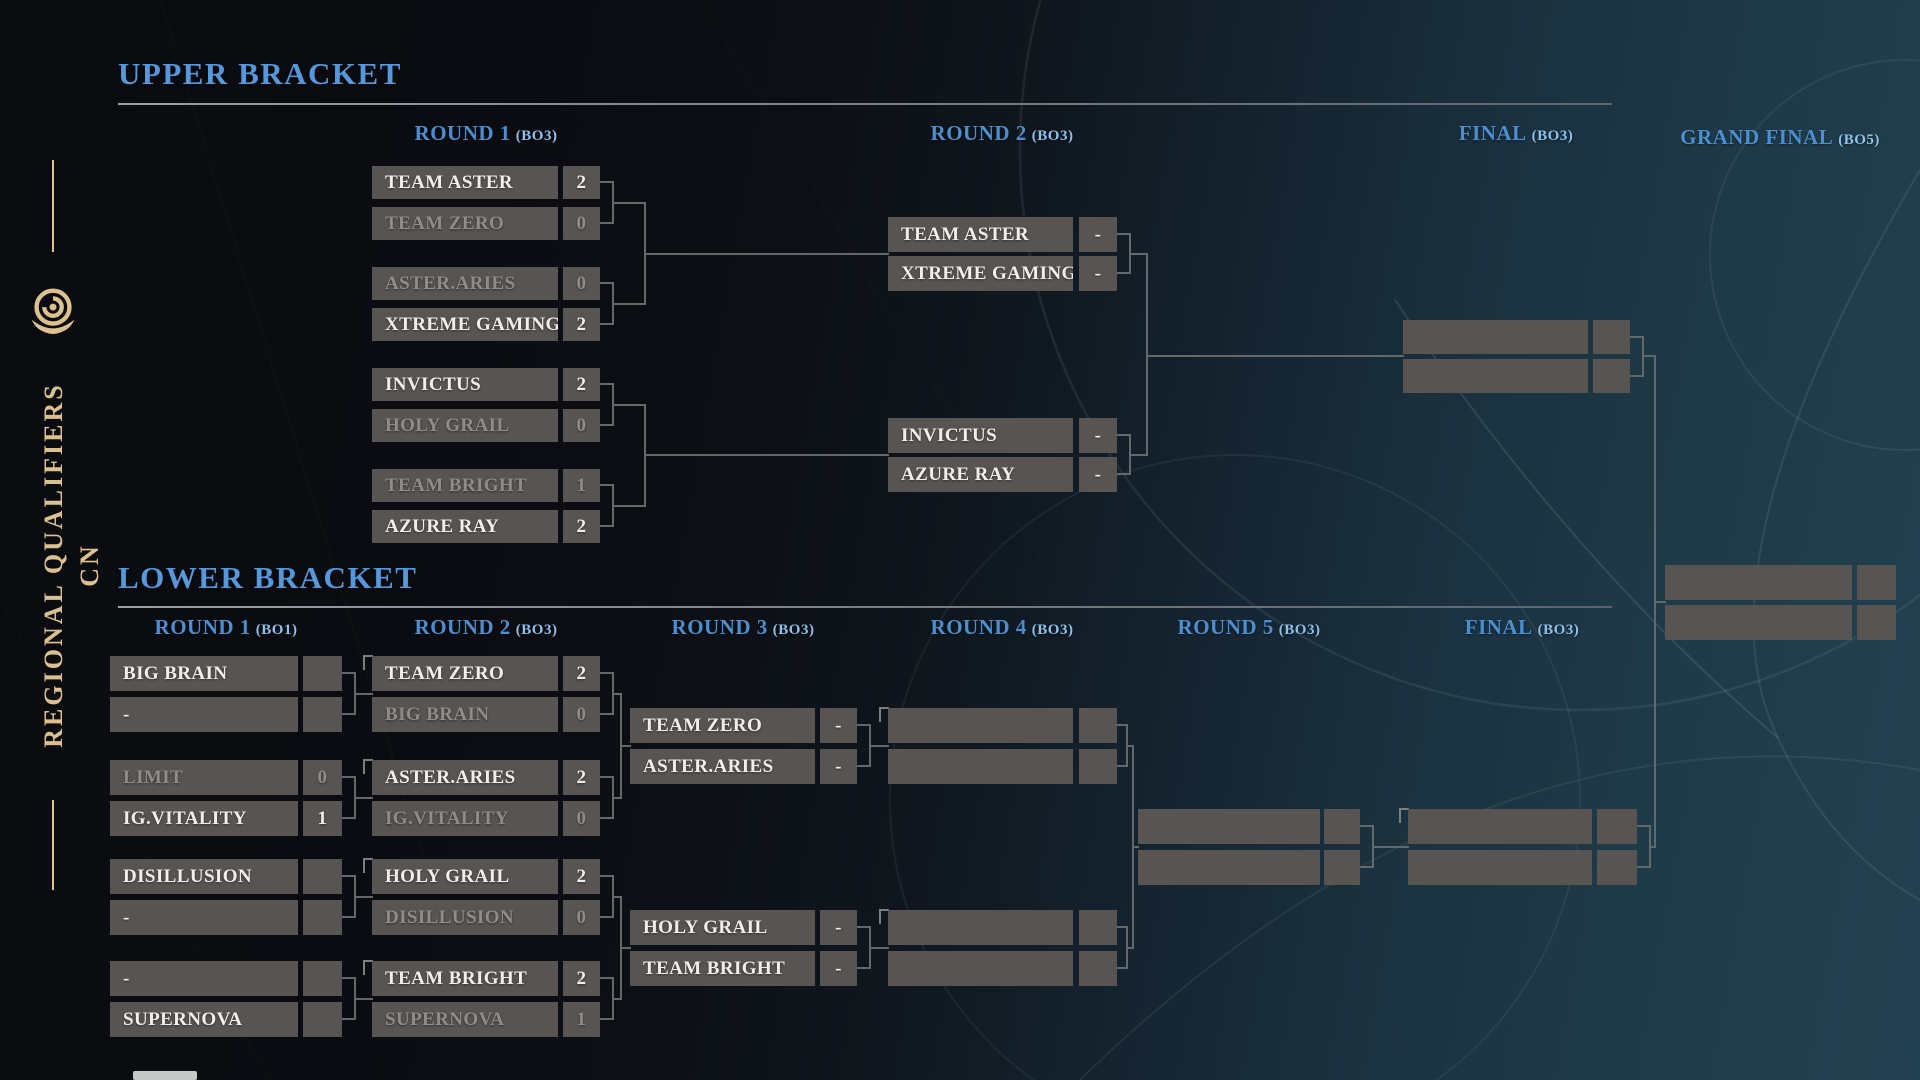 The image size is (1920, 1080). What do you see at coordinates (53, 845) in the screenshot?
I see `sidebar-bottom-rule` at bounding box center [53, 845].